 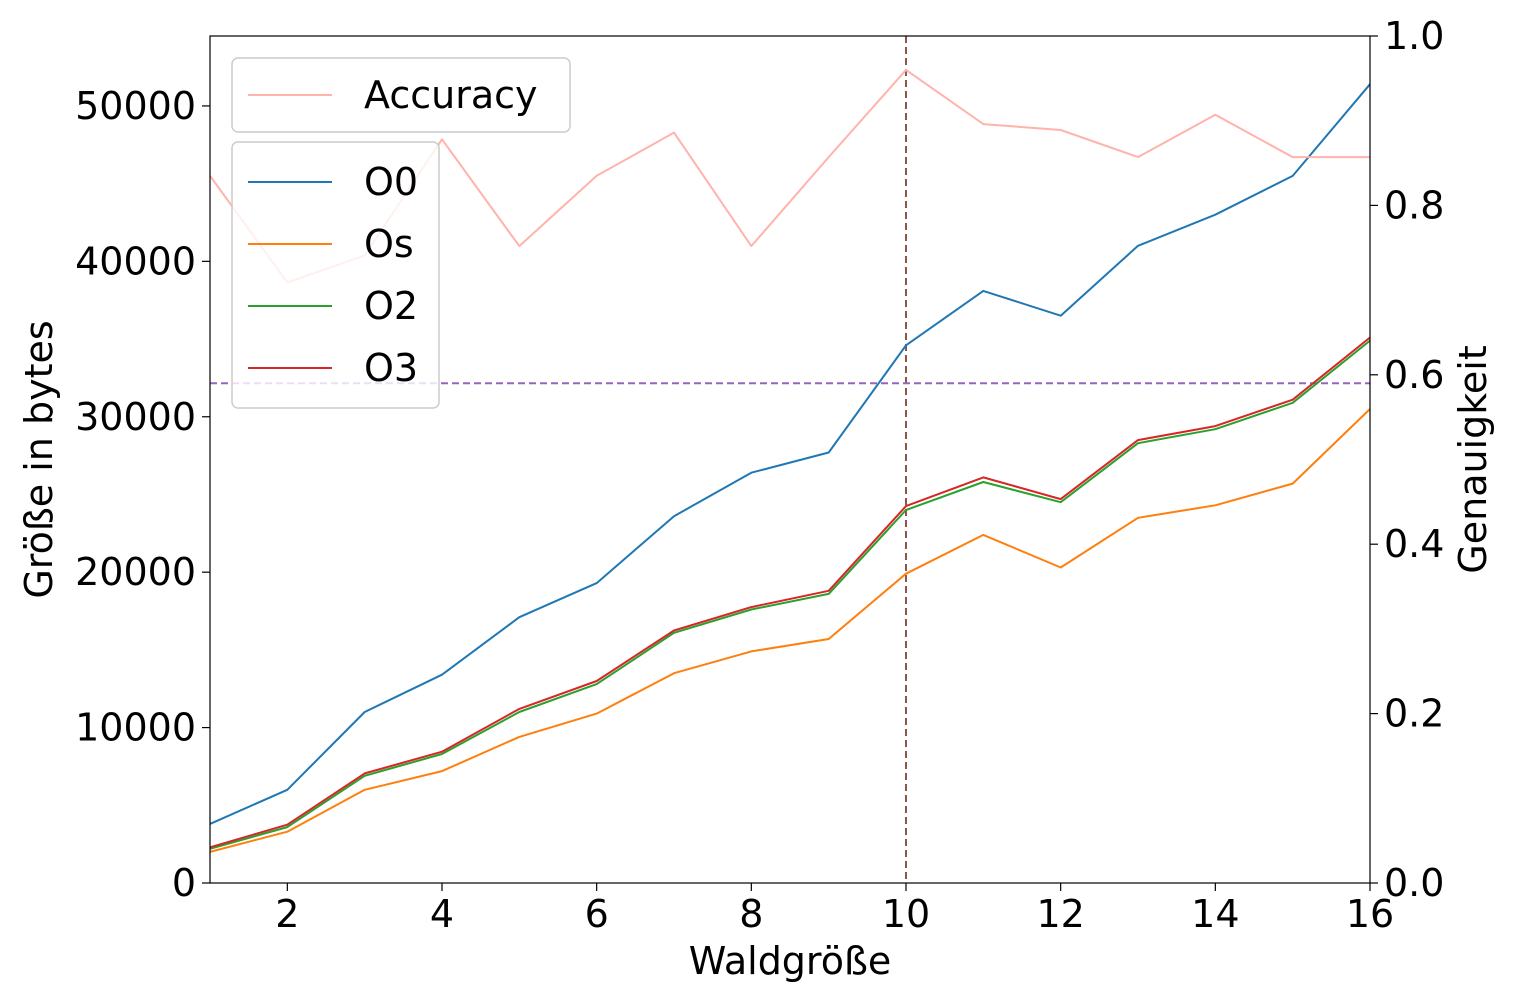 I want to click on y2-tick-label: 1.0, so click(x=1414, y=36).